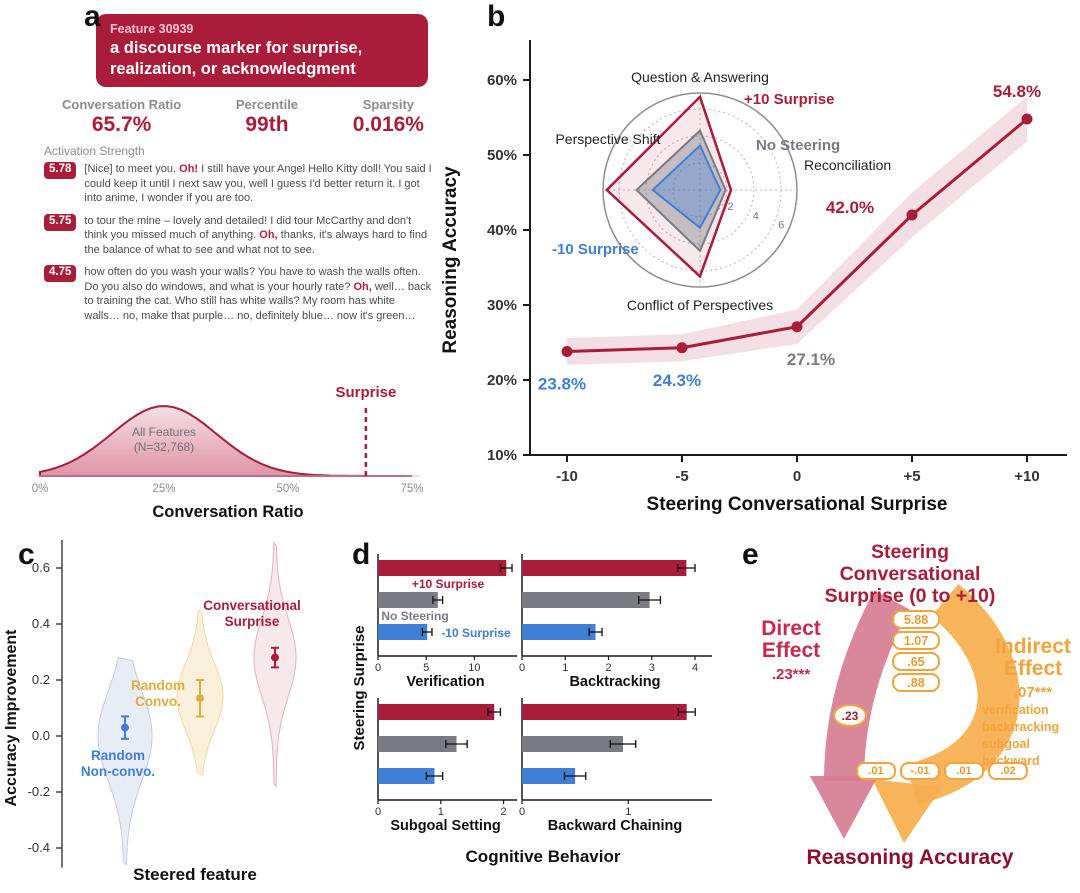  Describe the element at coordinates (700, 77) in the screenshot. I see `radar-axis-label: Question & Answering` at that location.